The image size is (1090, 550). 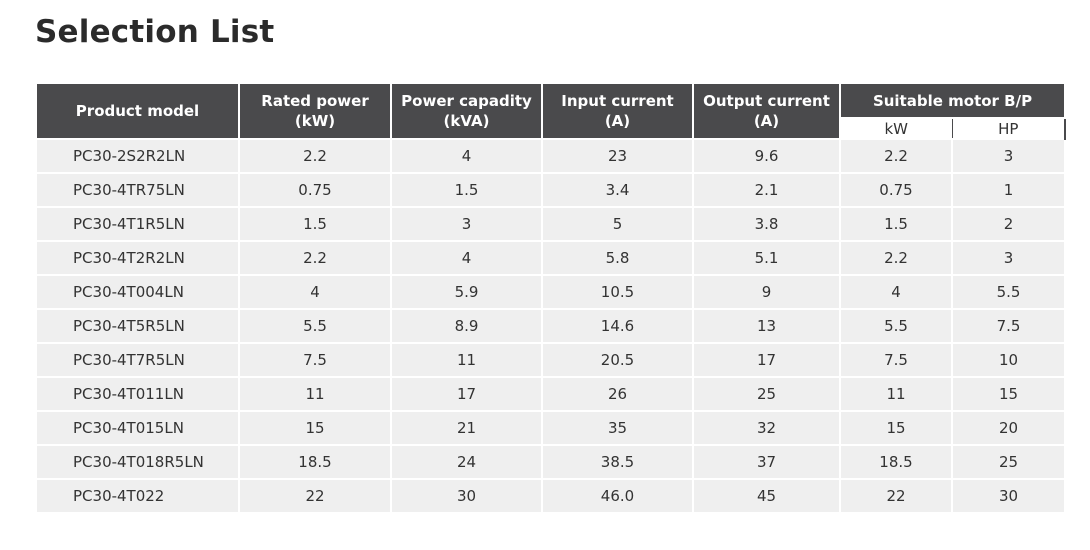 What do you see at coordinates (617, 394) in the screenshot?
I see `cell-input-current: 26` at bounding box center [617, 394].